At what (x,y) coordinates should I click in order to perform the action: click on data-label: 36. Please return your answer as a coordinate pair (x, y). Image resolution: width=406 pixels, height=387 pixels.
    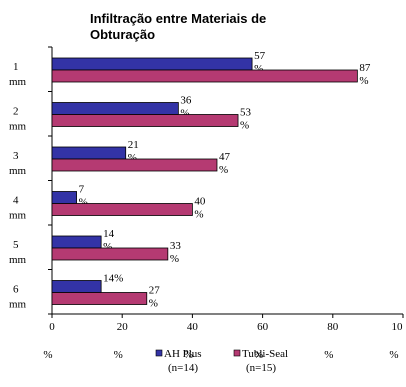
    Looking at the image, I should click on (186, 101).